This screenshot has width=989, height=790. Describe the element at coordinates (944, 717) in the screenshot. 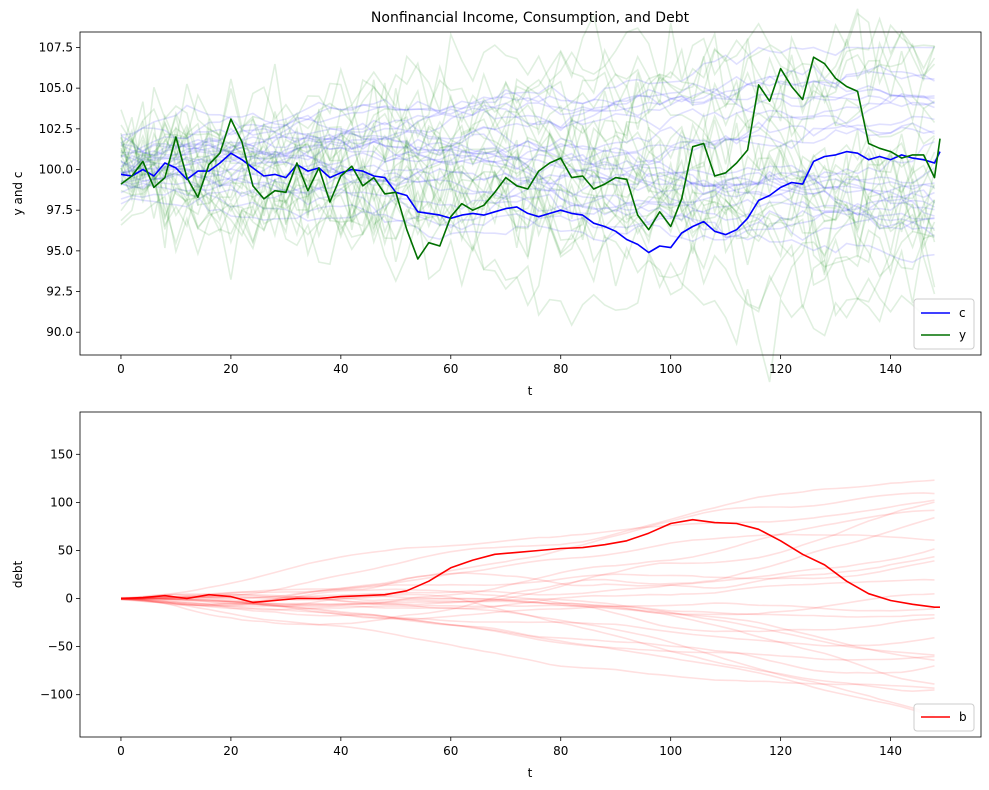

I see `legend: b` at that location.